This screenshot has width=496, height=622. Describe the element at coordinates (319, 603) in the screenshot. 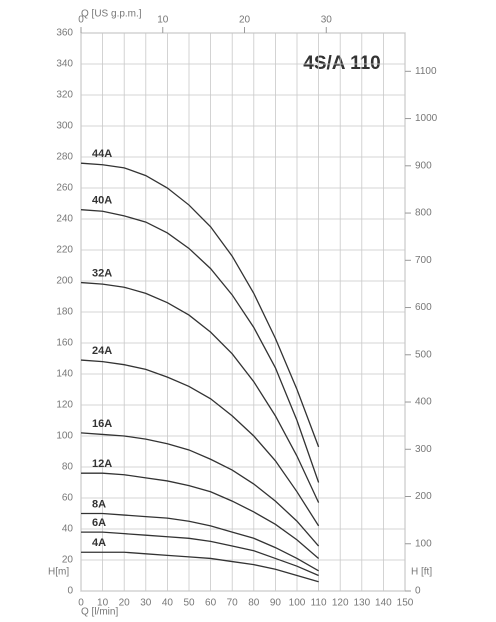

I see `x-tick-label: 110` at that location.